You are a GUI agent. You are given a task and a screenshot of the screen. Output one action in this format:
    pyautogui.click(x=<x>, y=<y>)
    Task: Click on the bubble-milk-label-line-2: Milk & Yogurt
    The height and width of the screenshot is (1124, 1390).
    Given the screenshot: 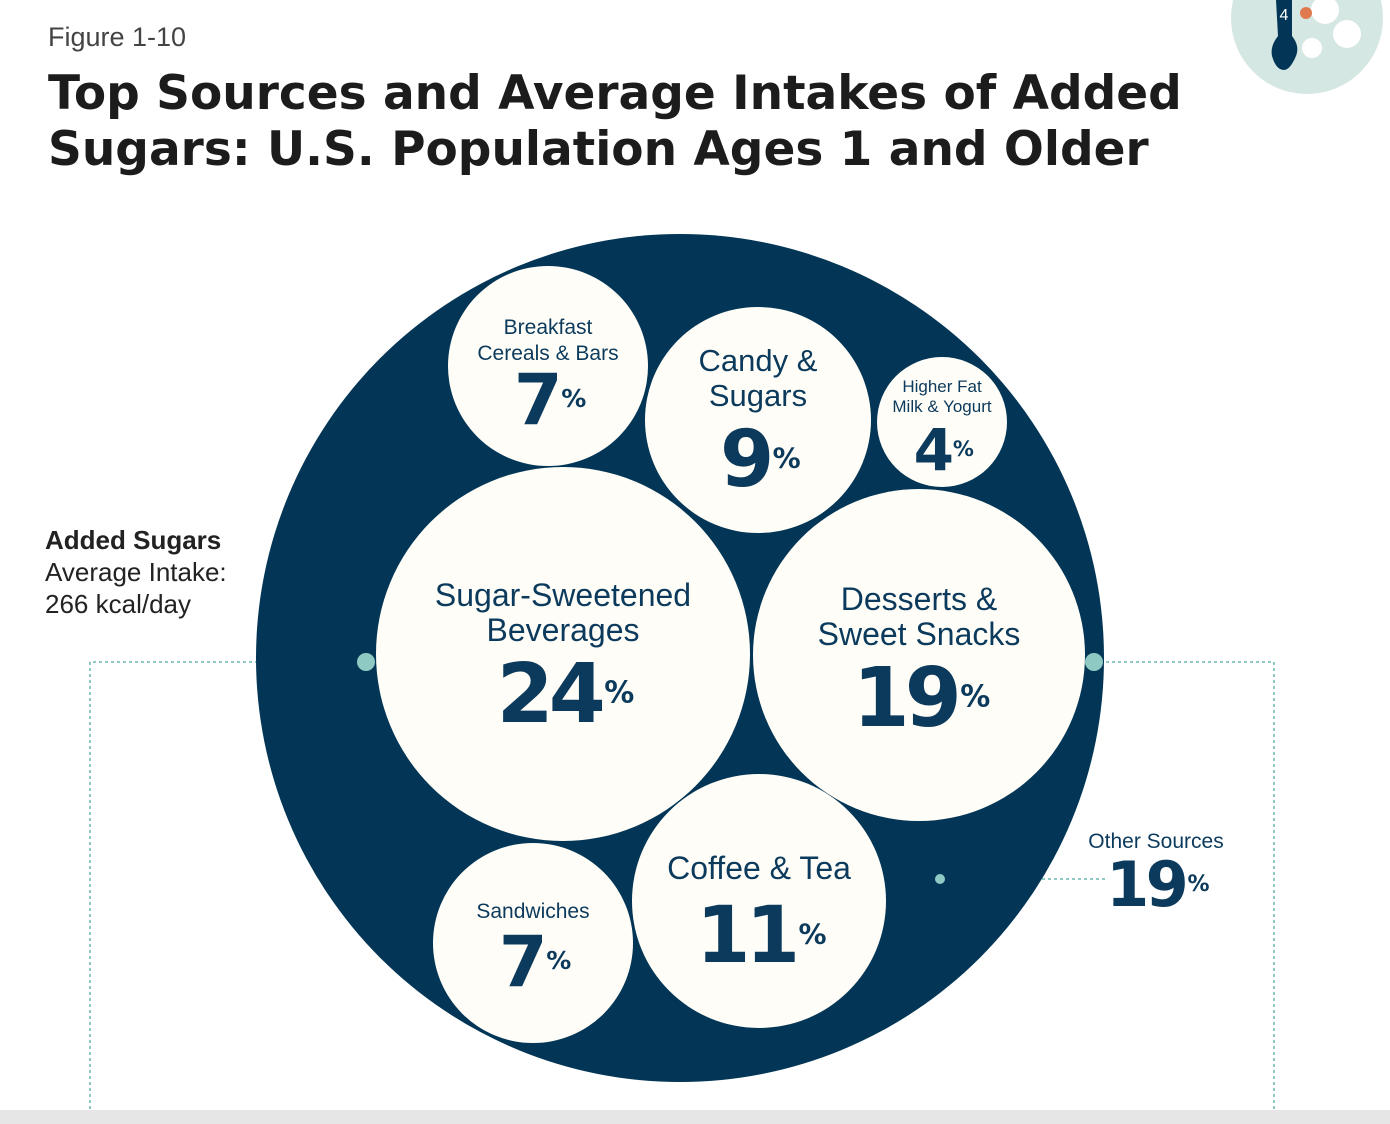 What is the action you would take?
    pyautogui.click(x=941, y=406)
    